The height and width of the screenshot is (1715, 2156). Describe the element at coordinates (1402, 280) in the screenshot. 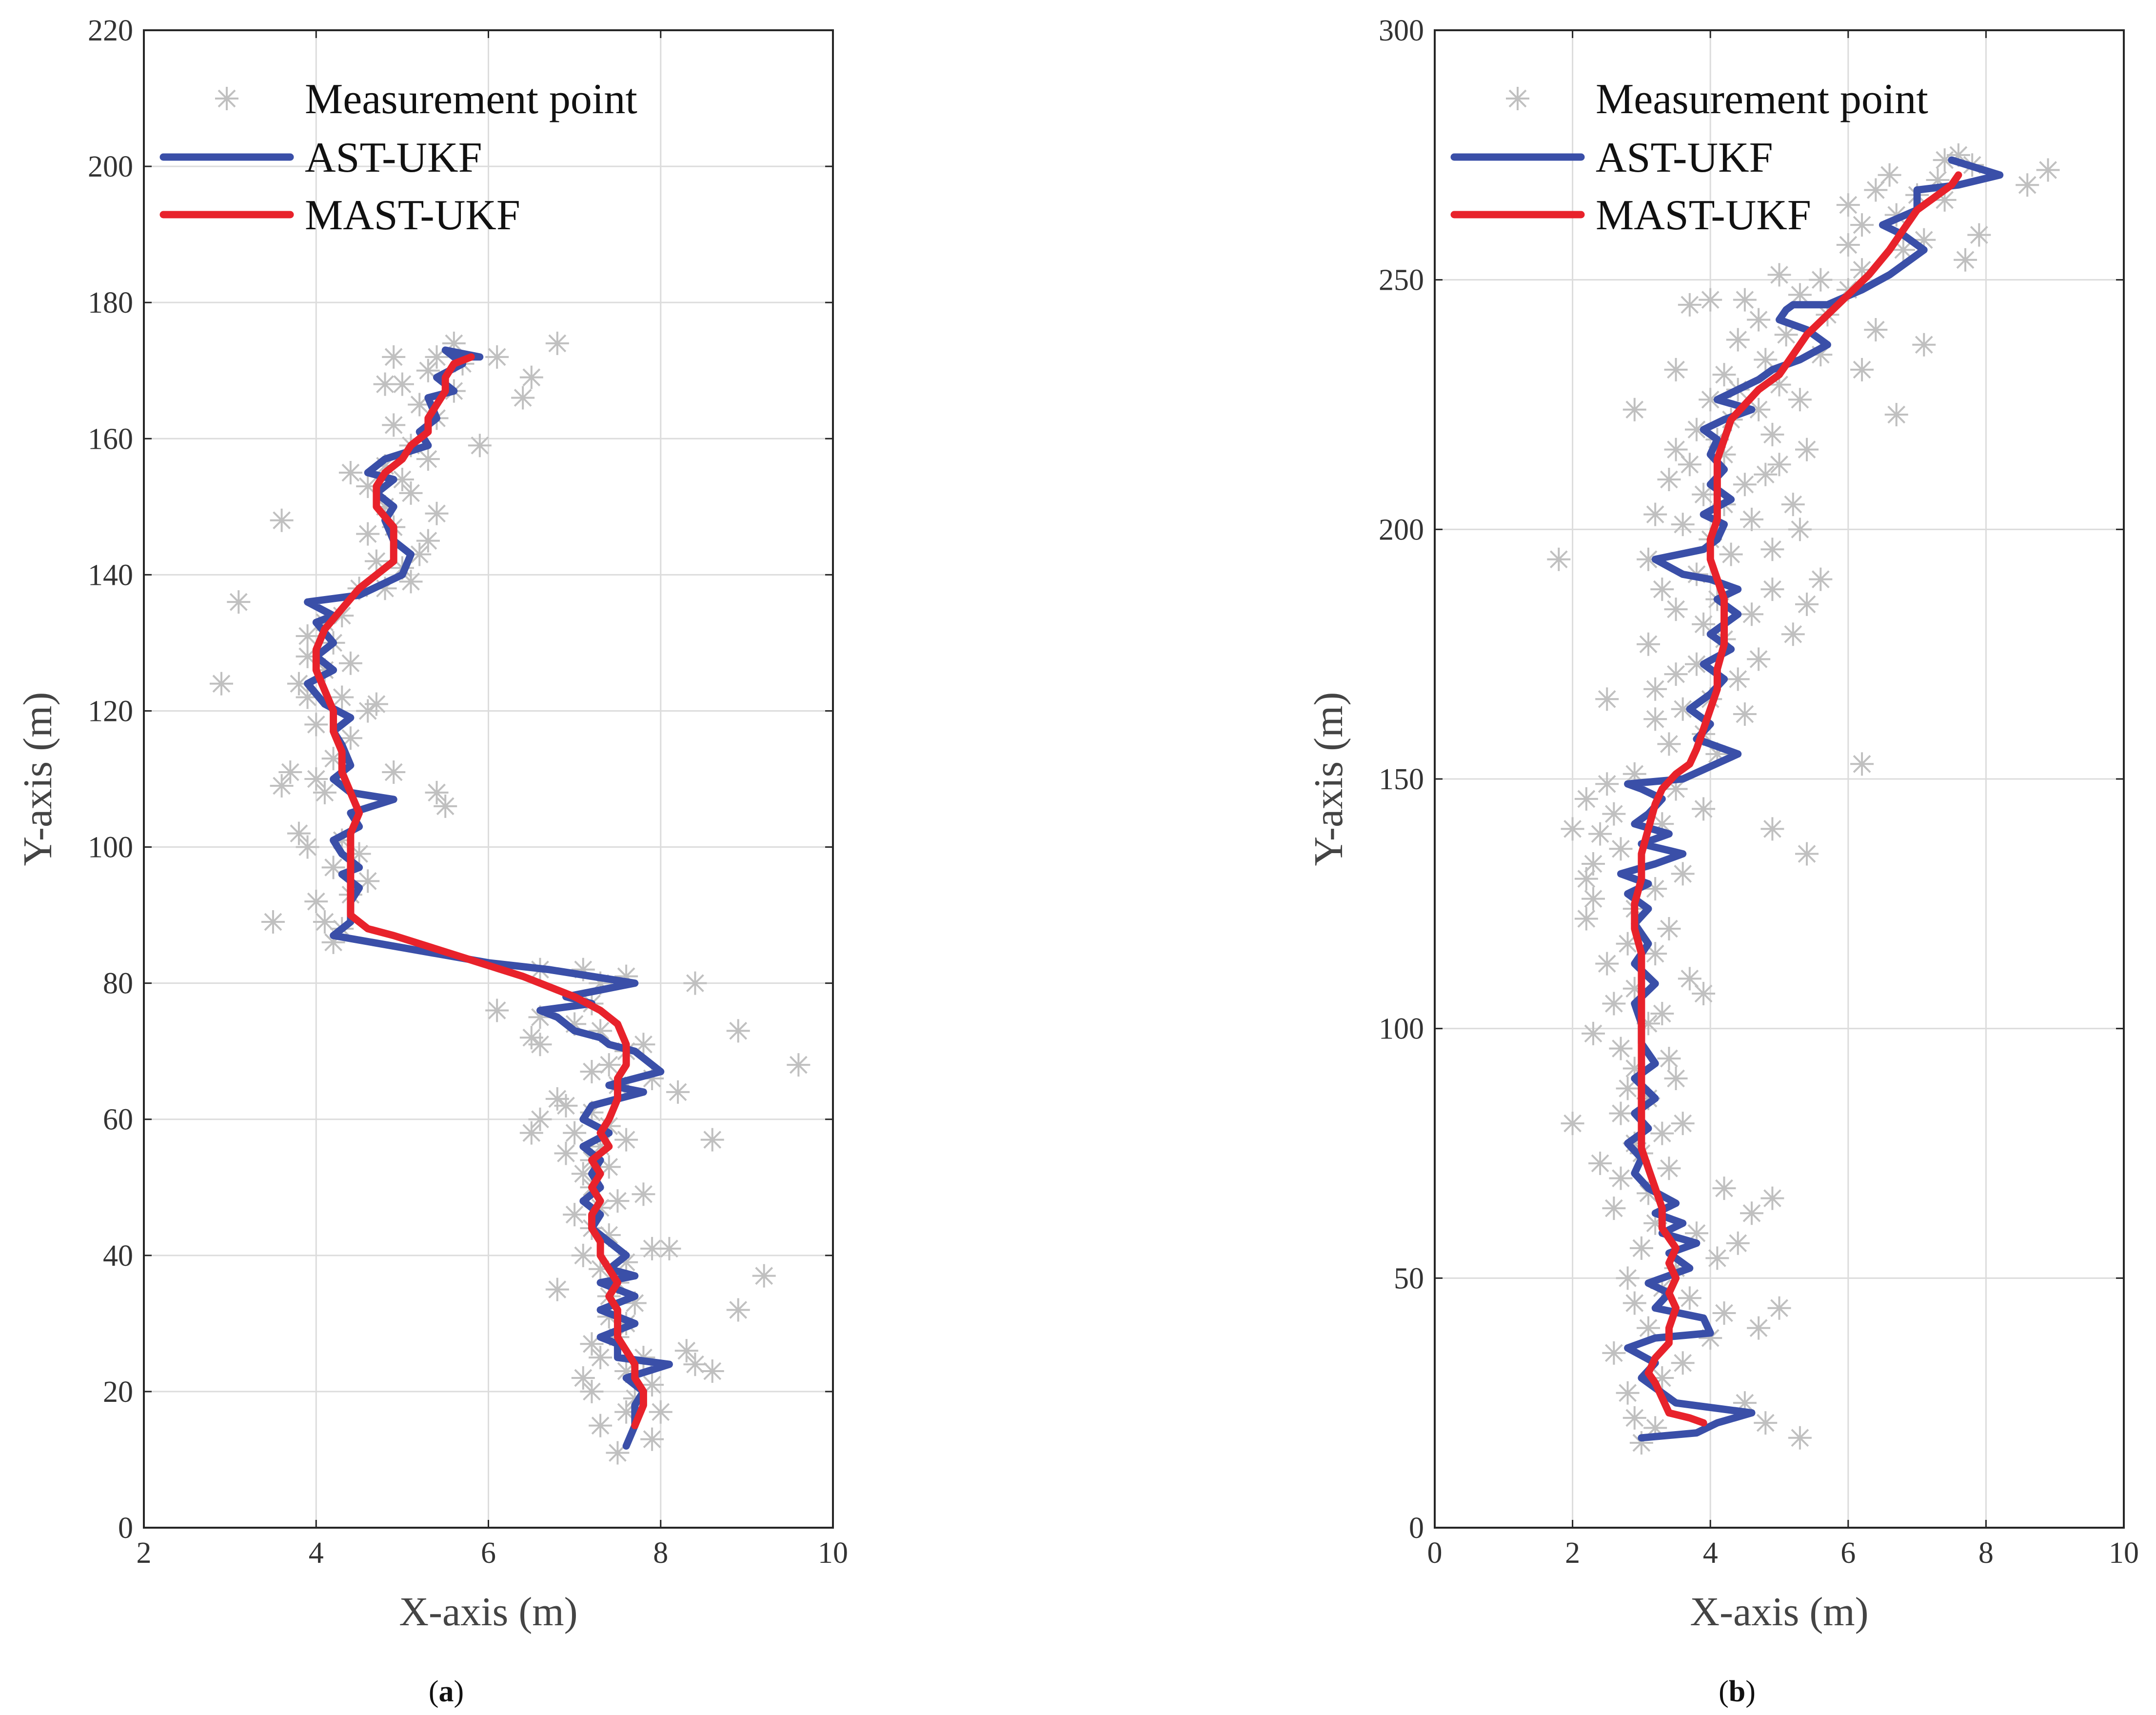

I see `y-tick-label: 250` at that location.